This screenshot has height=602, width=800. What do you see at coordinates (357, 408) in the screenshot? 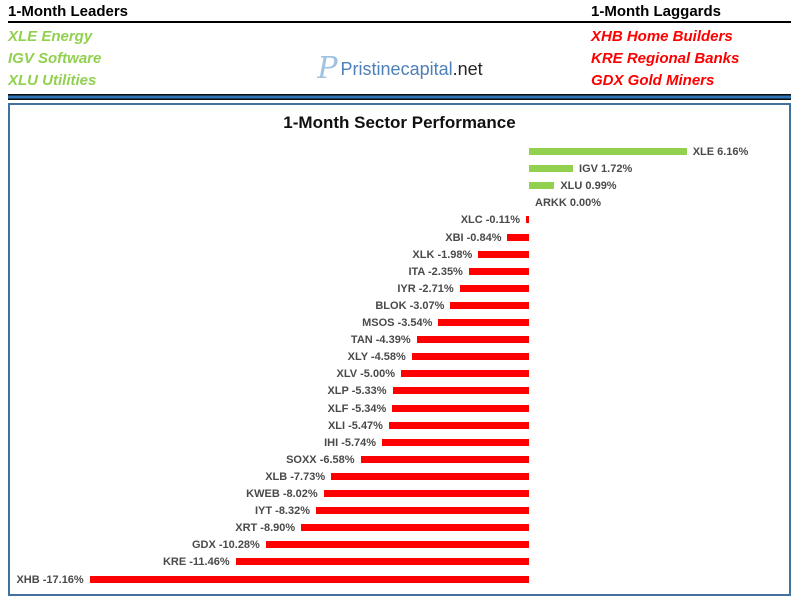
I see `bar-label-xlf: XLF -5.34%` at bounding box center [357, 408].